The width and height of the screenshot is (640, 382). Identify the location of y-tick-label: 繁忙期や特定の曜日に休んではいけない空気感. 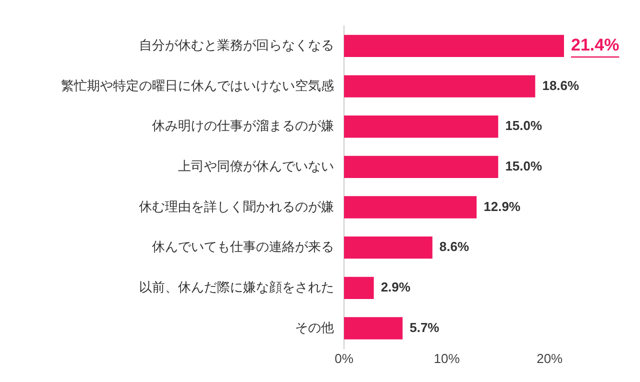
(197, 85).